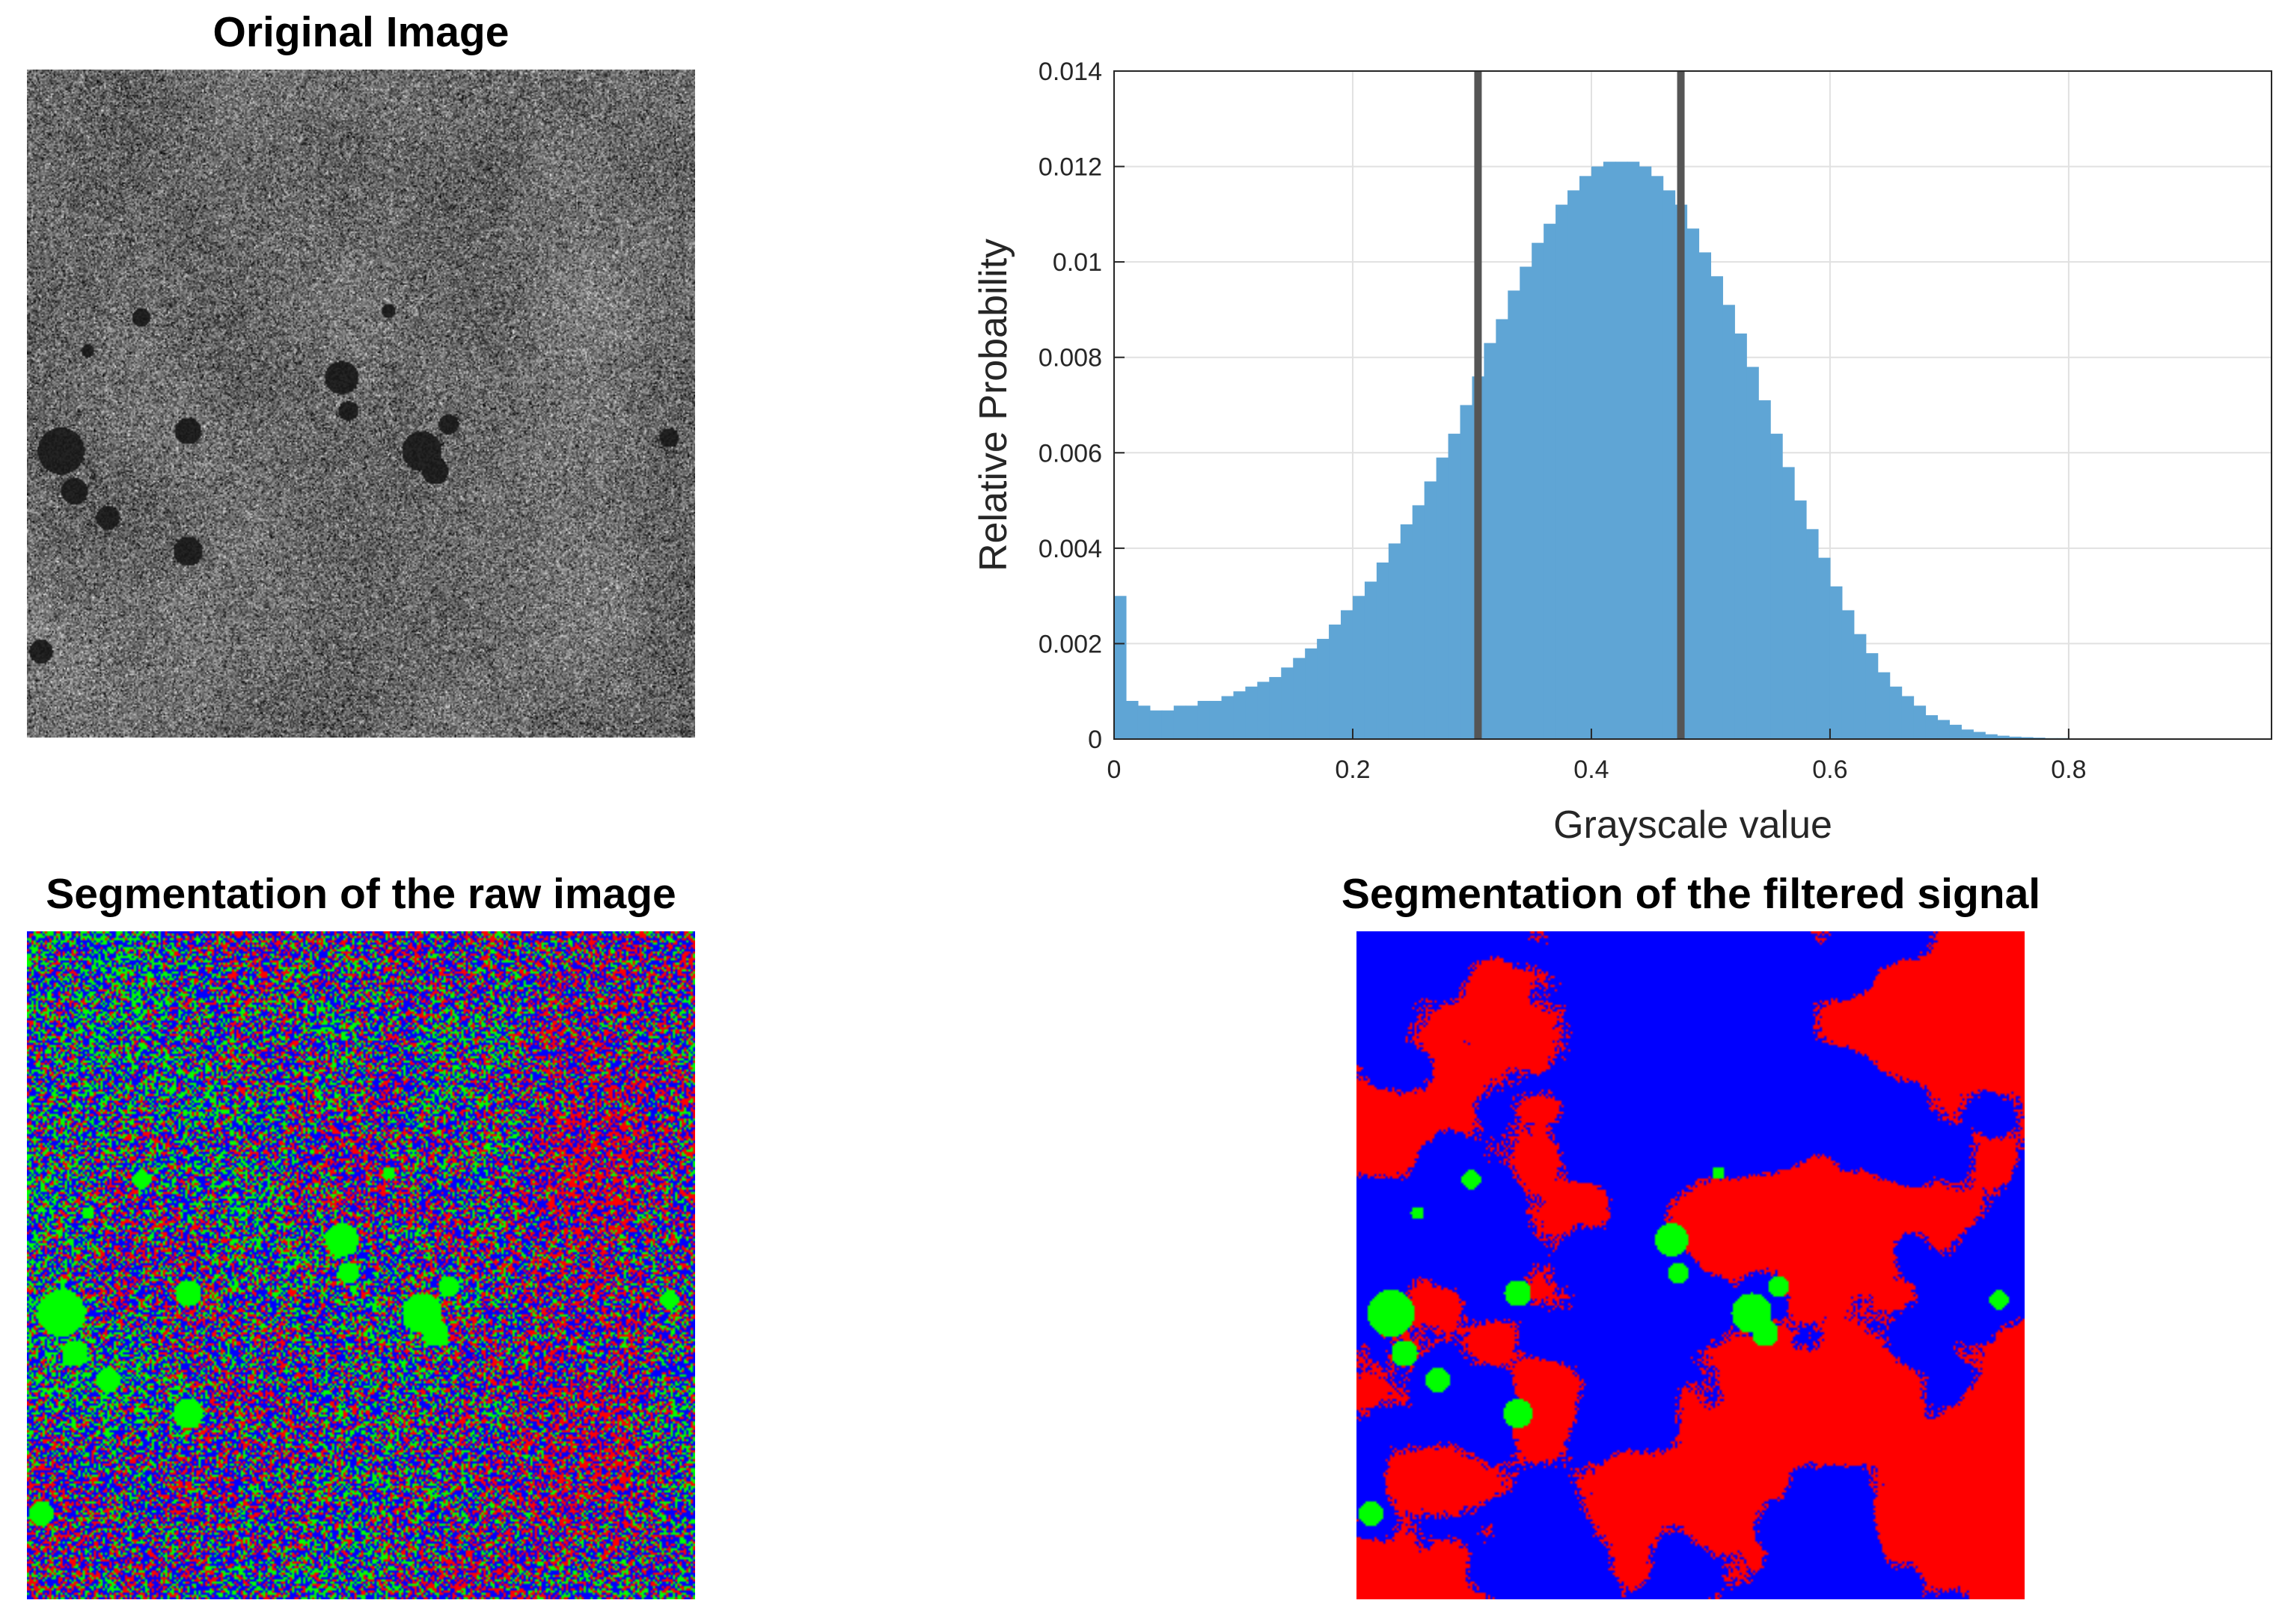 This screenshot has height=1624, width=2282. What do you see at coordinates (1352, 770) in the screenshot?
I see `x-tick-label: 0.2` at bounding box center [1352, 770].